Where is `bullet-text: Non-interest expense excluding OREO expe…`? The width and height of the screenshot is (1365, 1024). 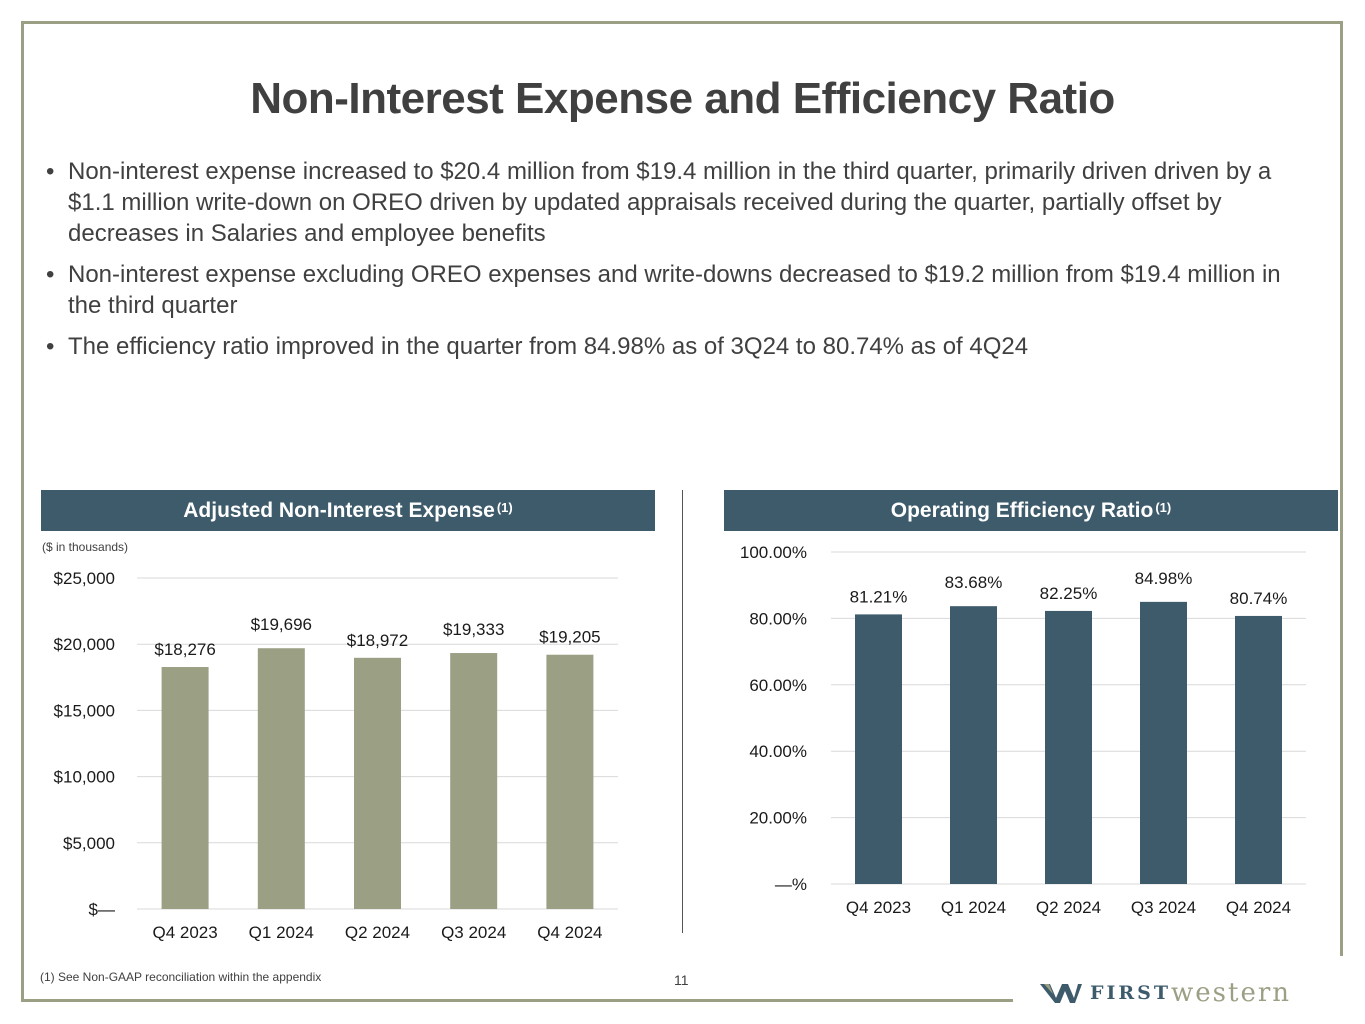
bullet-text: Non-interest expense excluding OREO expe… is located at coordinates (674, 290).